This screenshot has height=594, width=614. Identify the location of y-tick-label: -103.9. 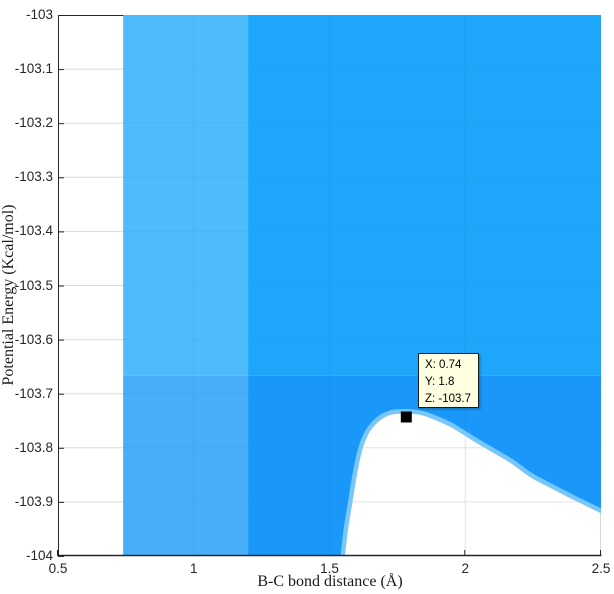
(33, 501).